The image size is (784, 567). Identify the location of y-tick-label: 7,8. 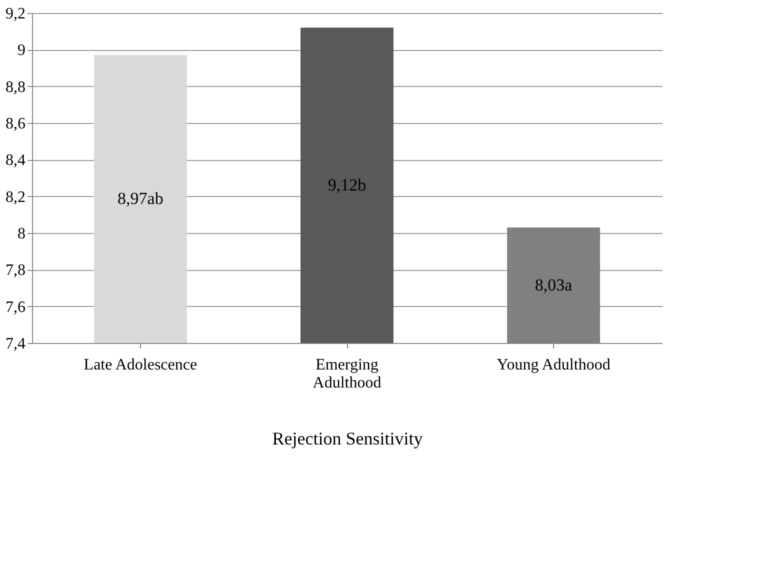
(16, 271).